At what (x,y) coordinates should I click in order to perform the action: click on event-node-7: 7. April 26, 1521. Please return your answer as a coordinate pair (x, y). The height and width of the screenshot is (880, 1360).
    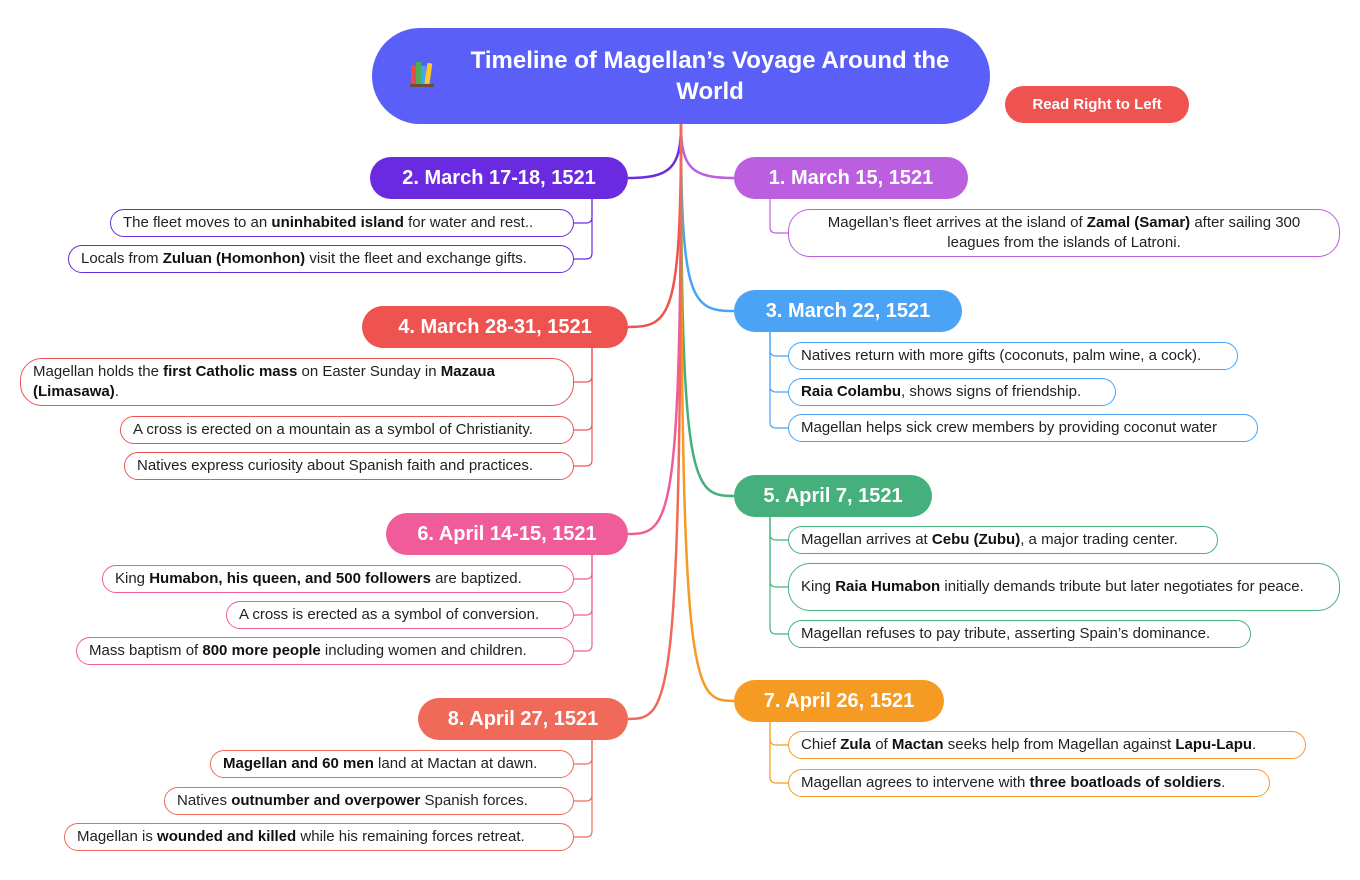
    Looking at the image, I should click on (839, 701).